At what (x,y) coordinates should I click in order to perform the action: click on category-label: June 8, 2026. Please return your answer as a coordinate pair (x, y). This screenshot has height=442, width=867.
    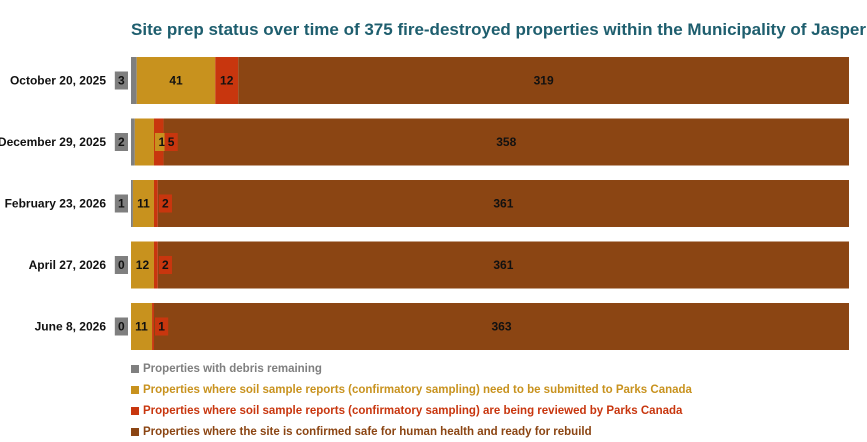
    Looking at the image, I should click on (71, 327).